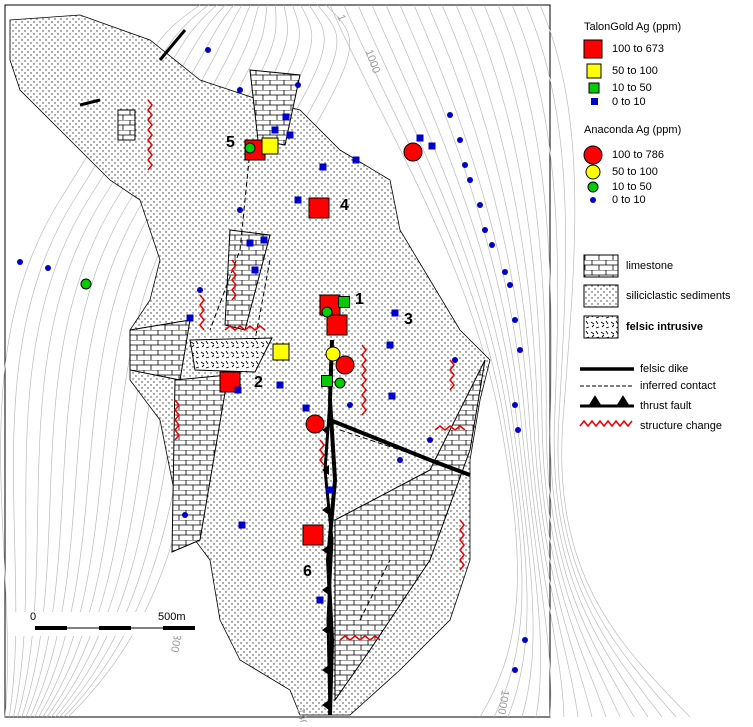  What do you see at coordinates (629, 200) in the screenshot?
I see `legend-label: 0 to 10` at bounding box center [629, 200].